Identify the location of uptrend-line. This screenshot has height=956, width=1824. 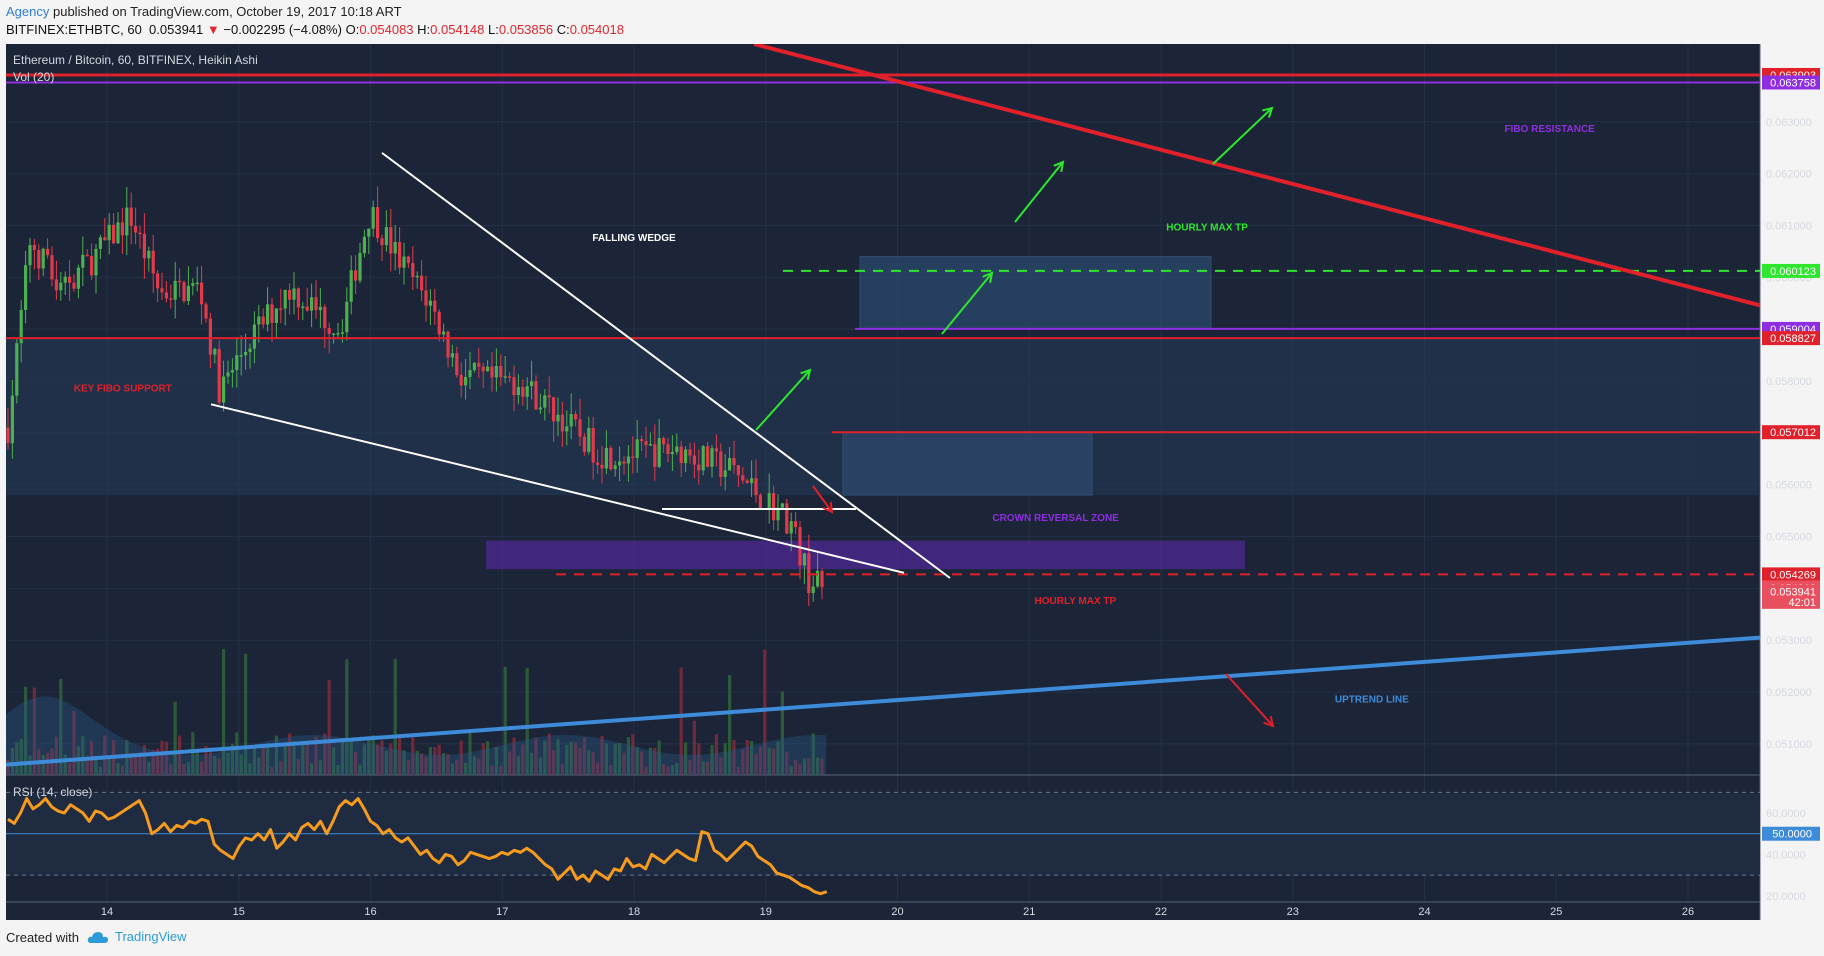
(883, 701).